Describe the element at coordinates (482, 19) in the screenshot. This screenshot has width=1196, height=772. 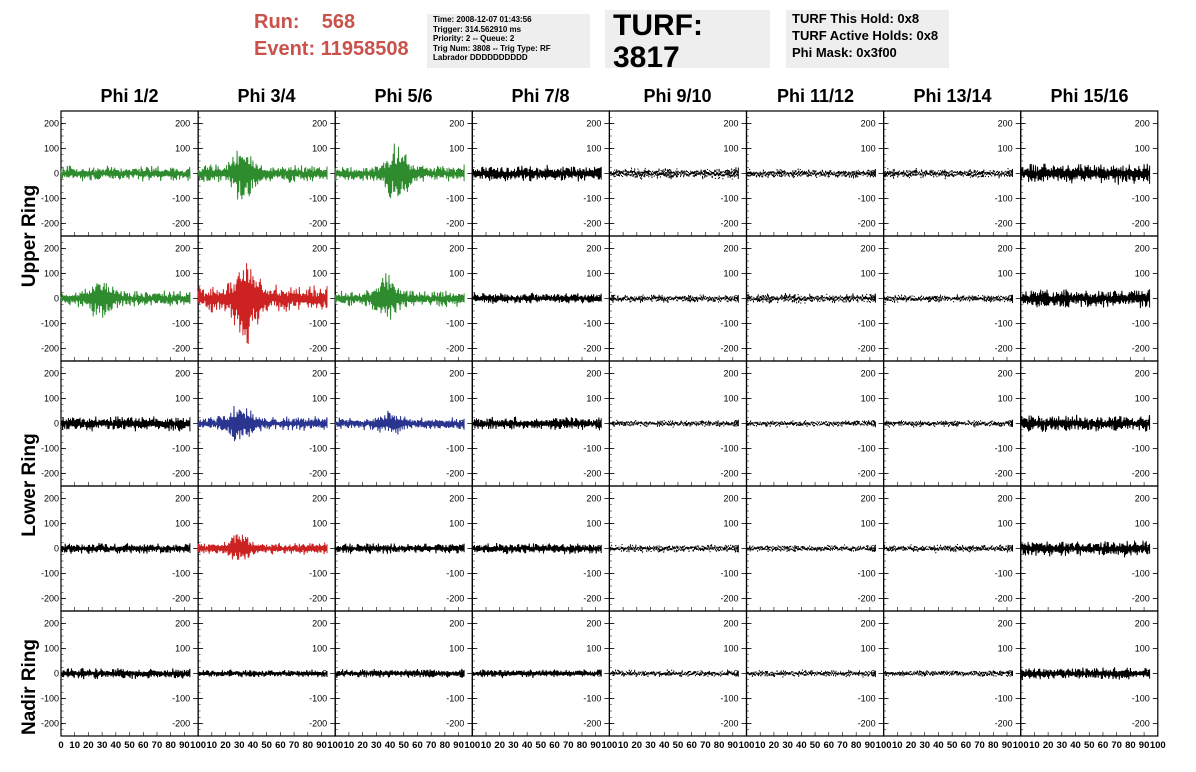
I see `info-time: Time: 2008-12-07 01:43:56` at that location.